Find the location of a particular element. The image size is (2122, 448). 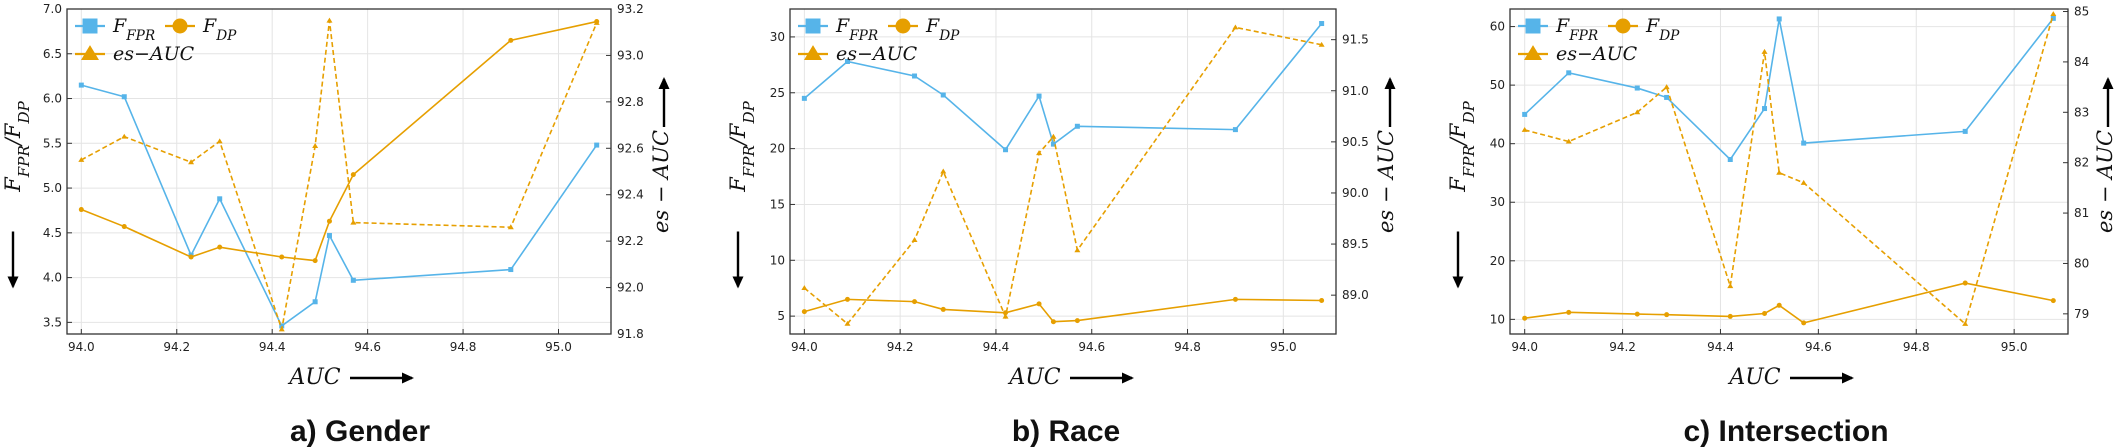

legend-label: FFPR is located at coordinates (133, 29).